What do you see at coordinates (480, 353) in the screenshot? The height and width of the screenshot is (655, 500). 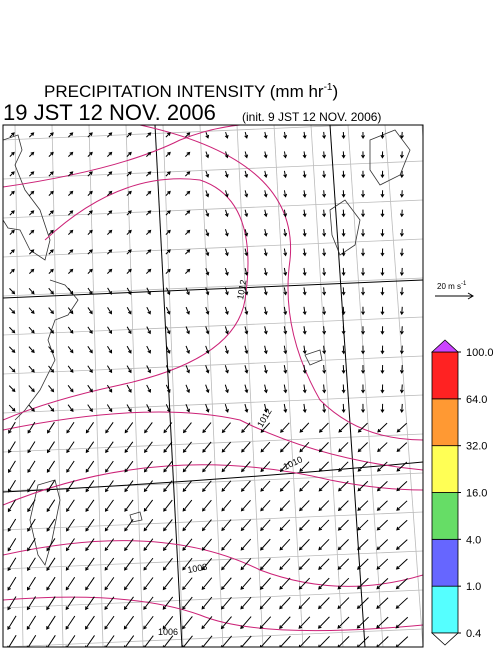 I see `colorbar-label: 100.0` at bounding box center [480, 353].